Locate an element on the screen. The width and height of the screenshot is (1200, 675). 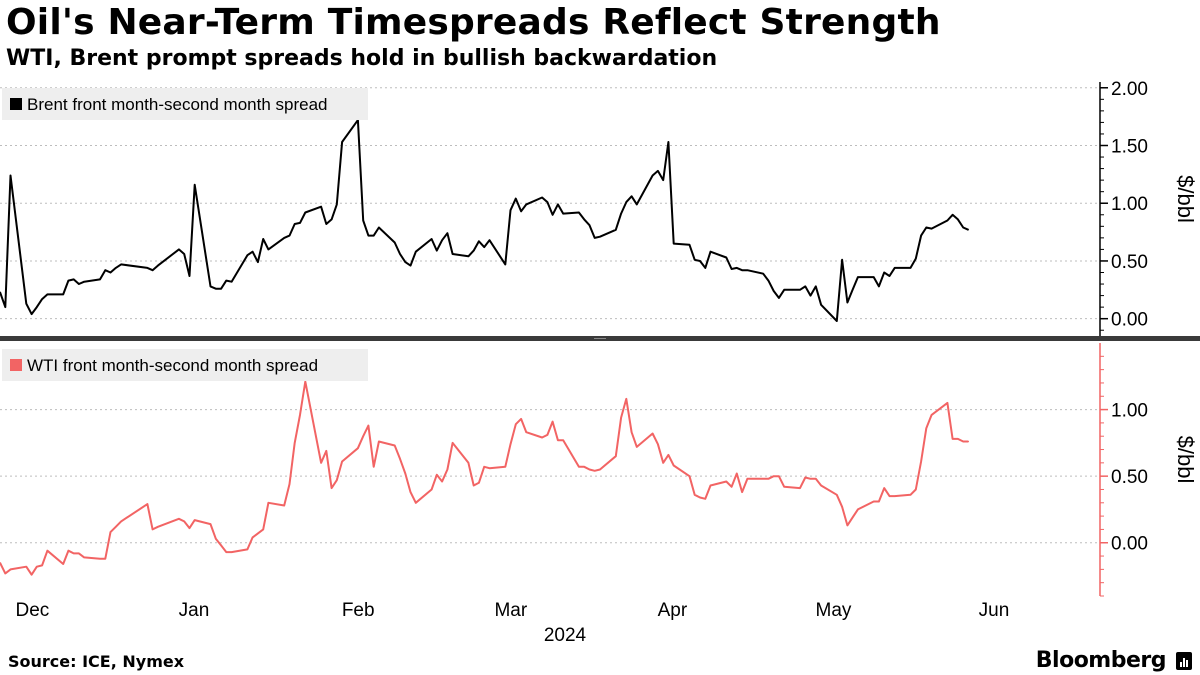
brent-y-tick-label: 1.50 is located at coordinates (1129, 147).